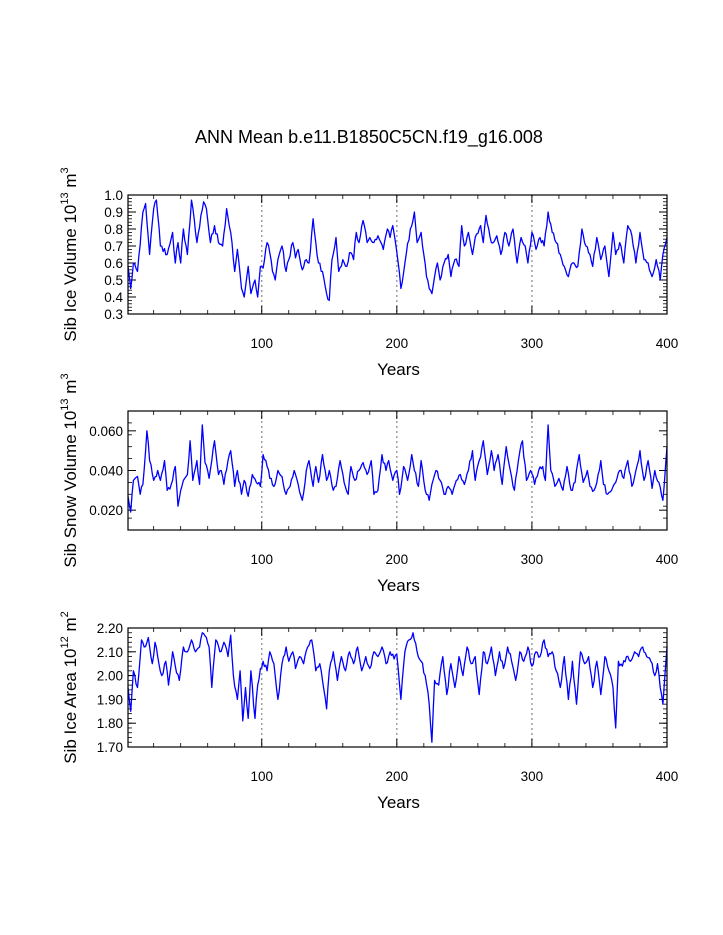  What do you see at coordinates (113, 263) in the screenshot?
I see `y-tick-label: 0.6` at bounding box center [113, 263].